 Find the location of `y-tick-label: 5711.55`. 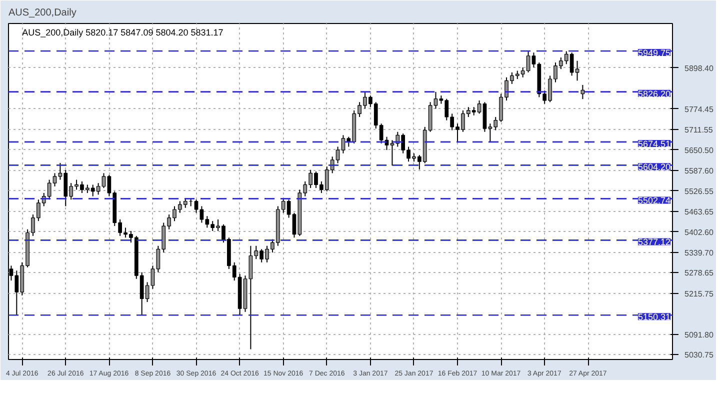

y-tick-label: 5711.55 is located at coordinates (699, 130).